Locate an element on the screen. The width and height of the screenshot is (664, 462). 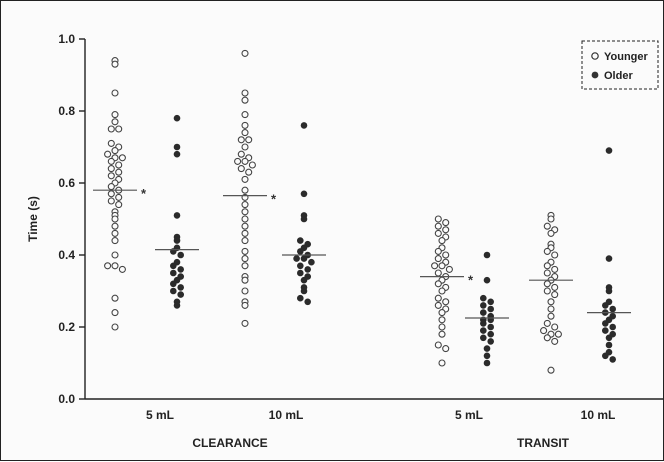
x-label-transit-5ml: 5 mL is located at coordinates (469, 415).